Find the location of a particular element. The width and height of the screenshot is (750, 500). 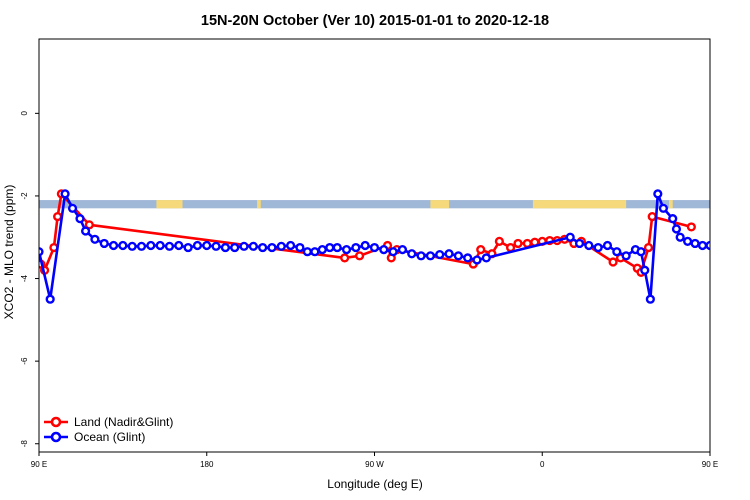

legend-label: Land (Nadir&Glint) is located at coordinates (123, 422).